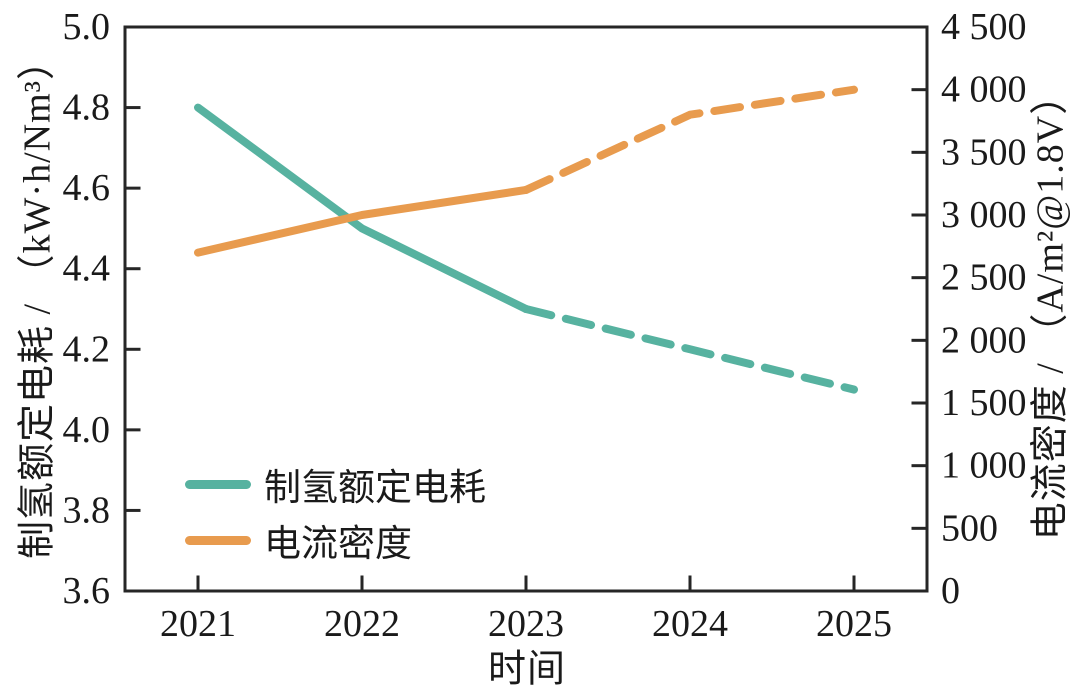 This screenshot has height=698, width=1080. What do you see at coordinates (984, 27) in the screenshot?
I see `y-right-tick-label: 4 500` at bounding box center [984, 27].